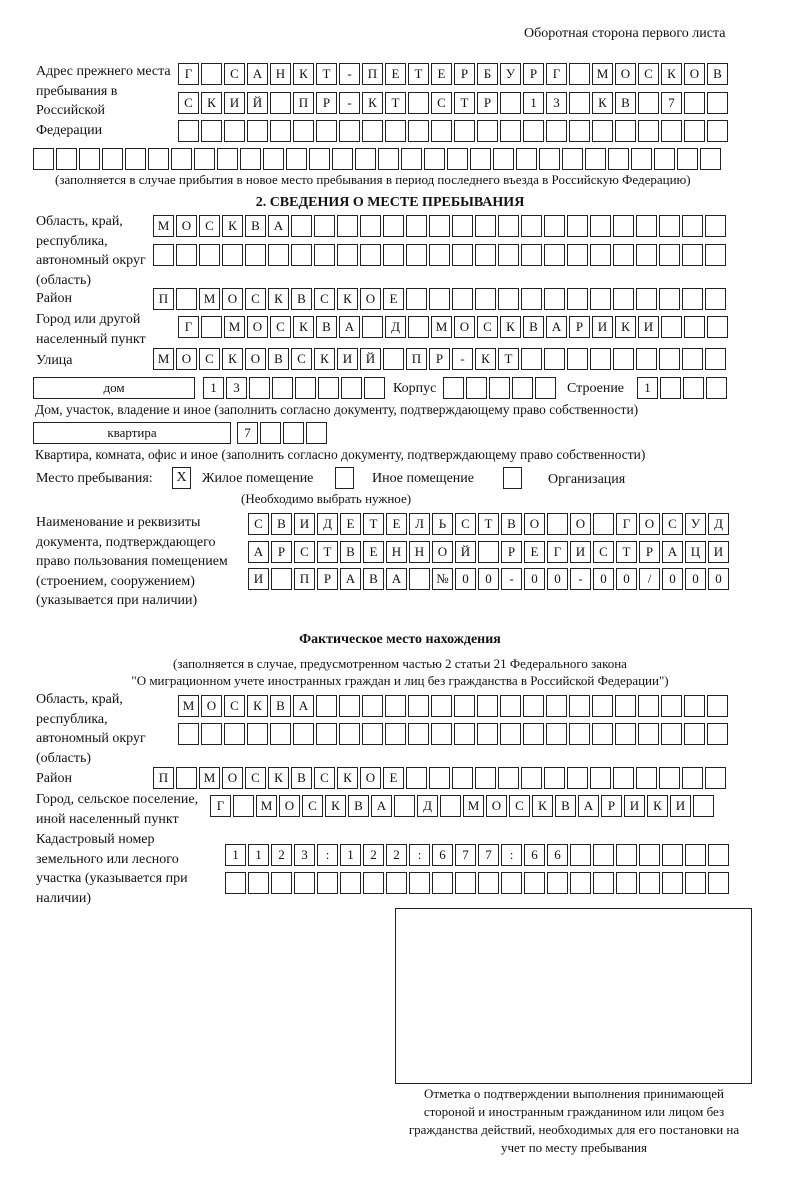 Image resolution: width=800 pixels, height=1180 pixels. What do you see at coordinates (510, 74) in the screenshot?
I see `char-cell: У` at bounding box center [510, 74].